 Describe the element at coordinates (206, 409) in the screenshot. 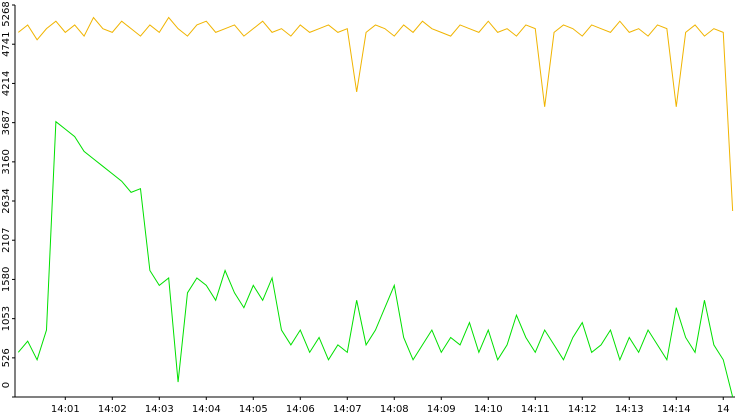

I see `x-tick-label: 14:04` at that location.